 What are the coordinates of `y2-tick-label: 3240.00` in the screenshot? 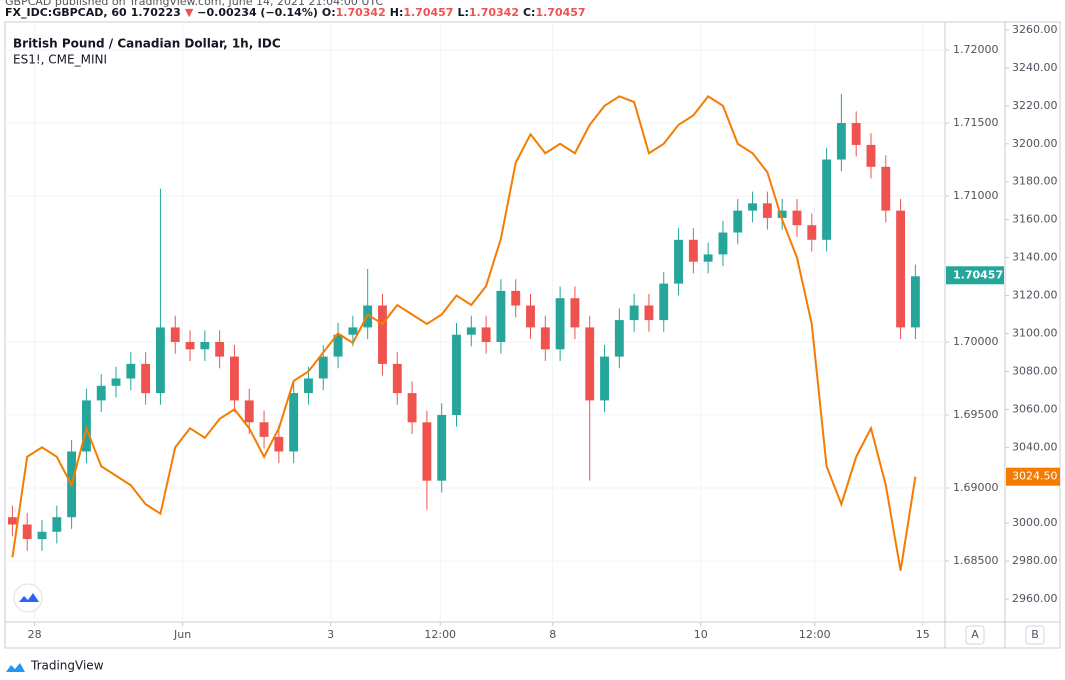 It's located at (1035, 67).